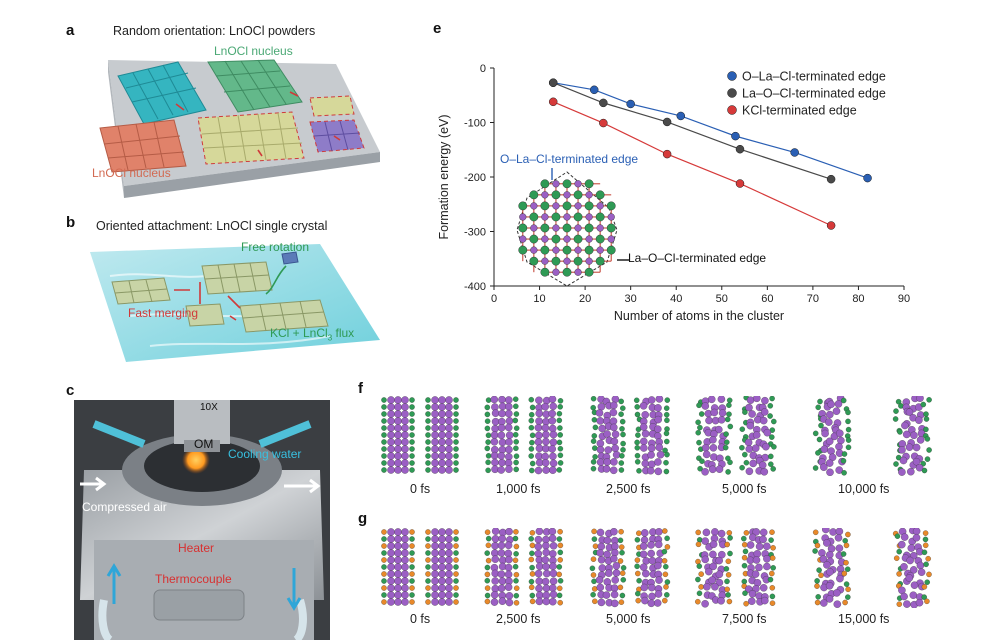  Describe the element at coordinates (131, 173) in the screenshot. I see `nucleus-label-bottom: LnOCl nucleus` at that location.